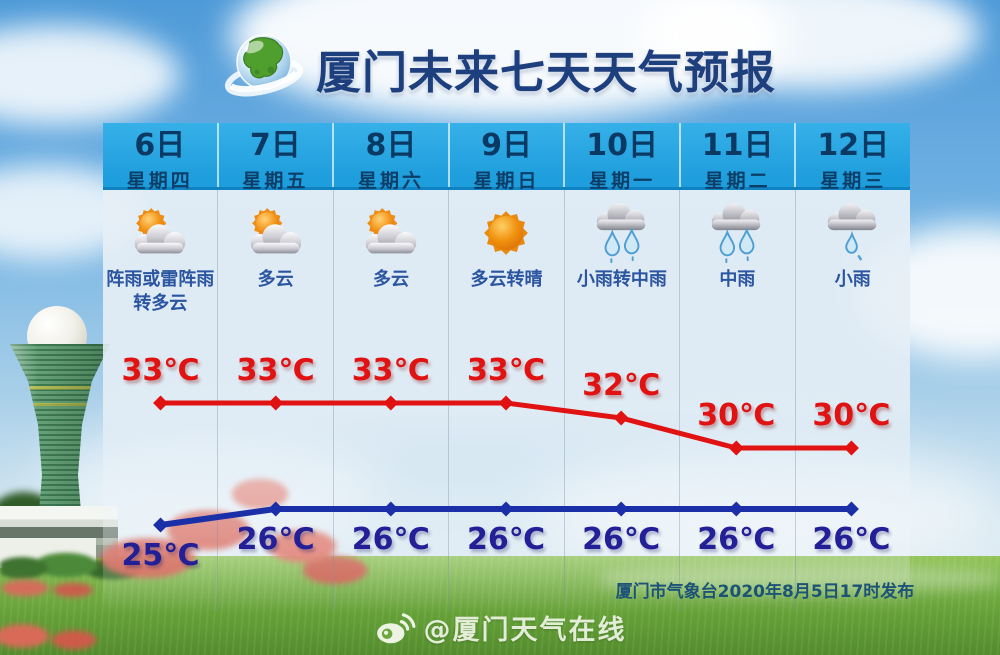  I want to click on low-temp-1: 25℃, so click(160, 555).